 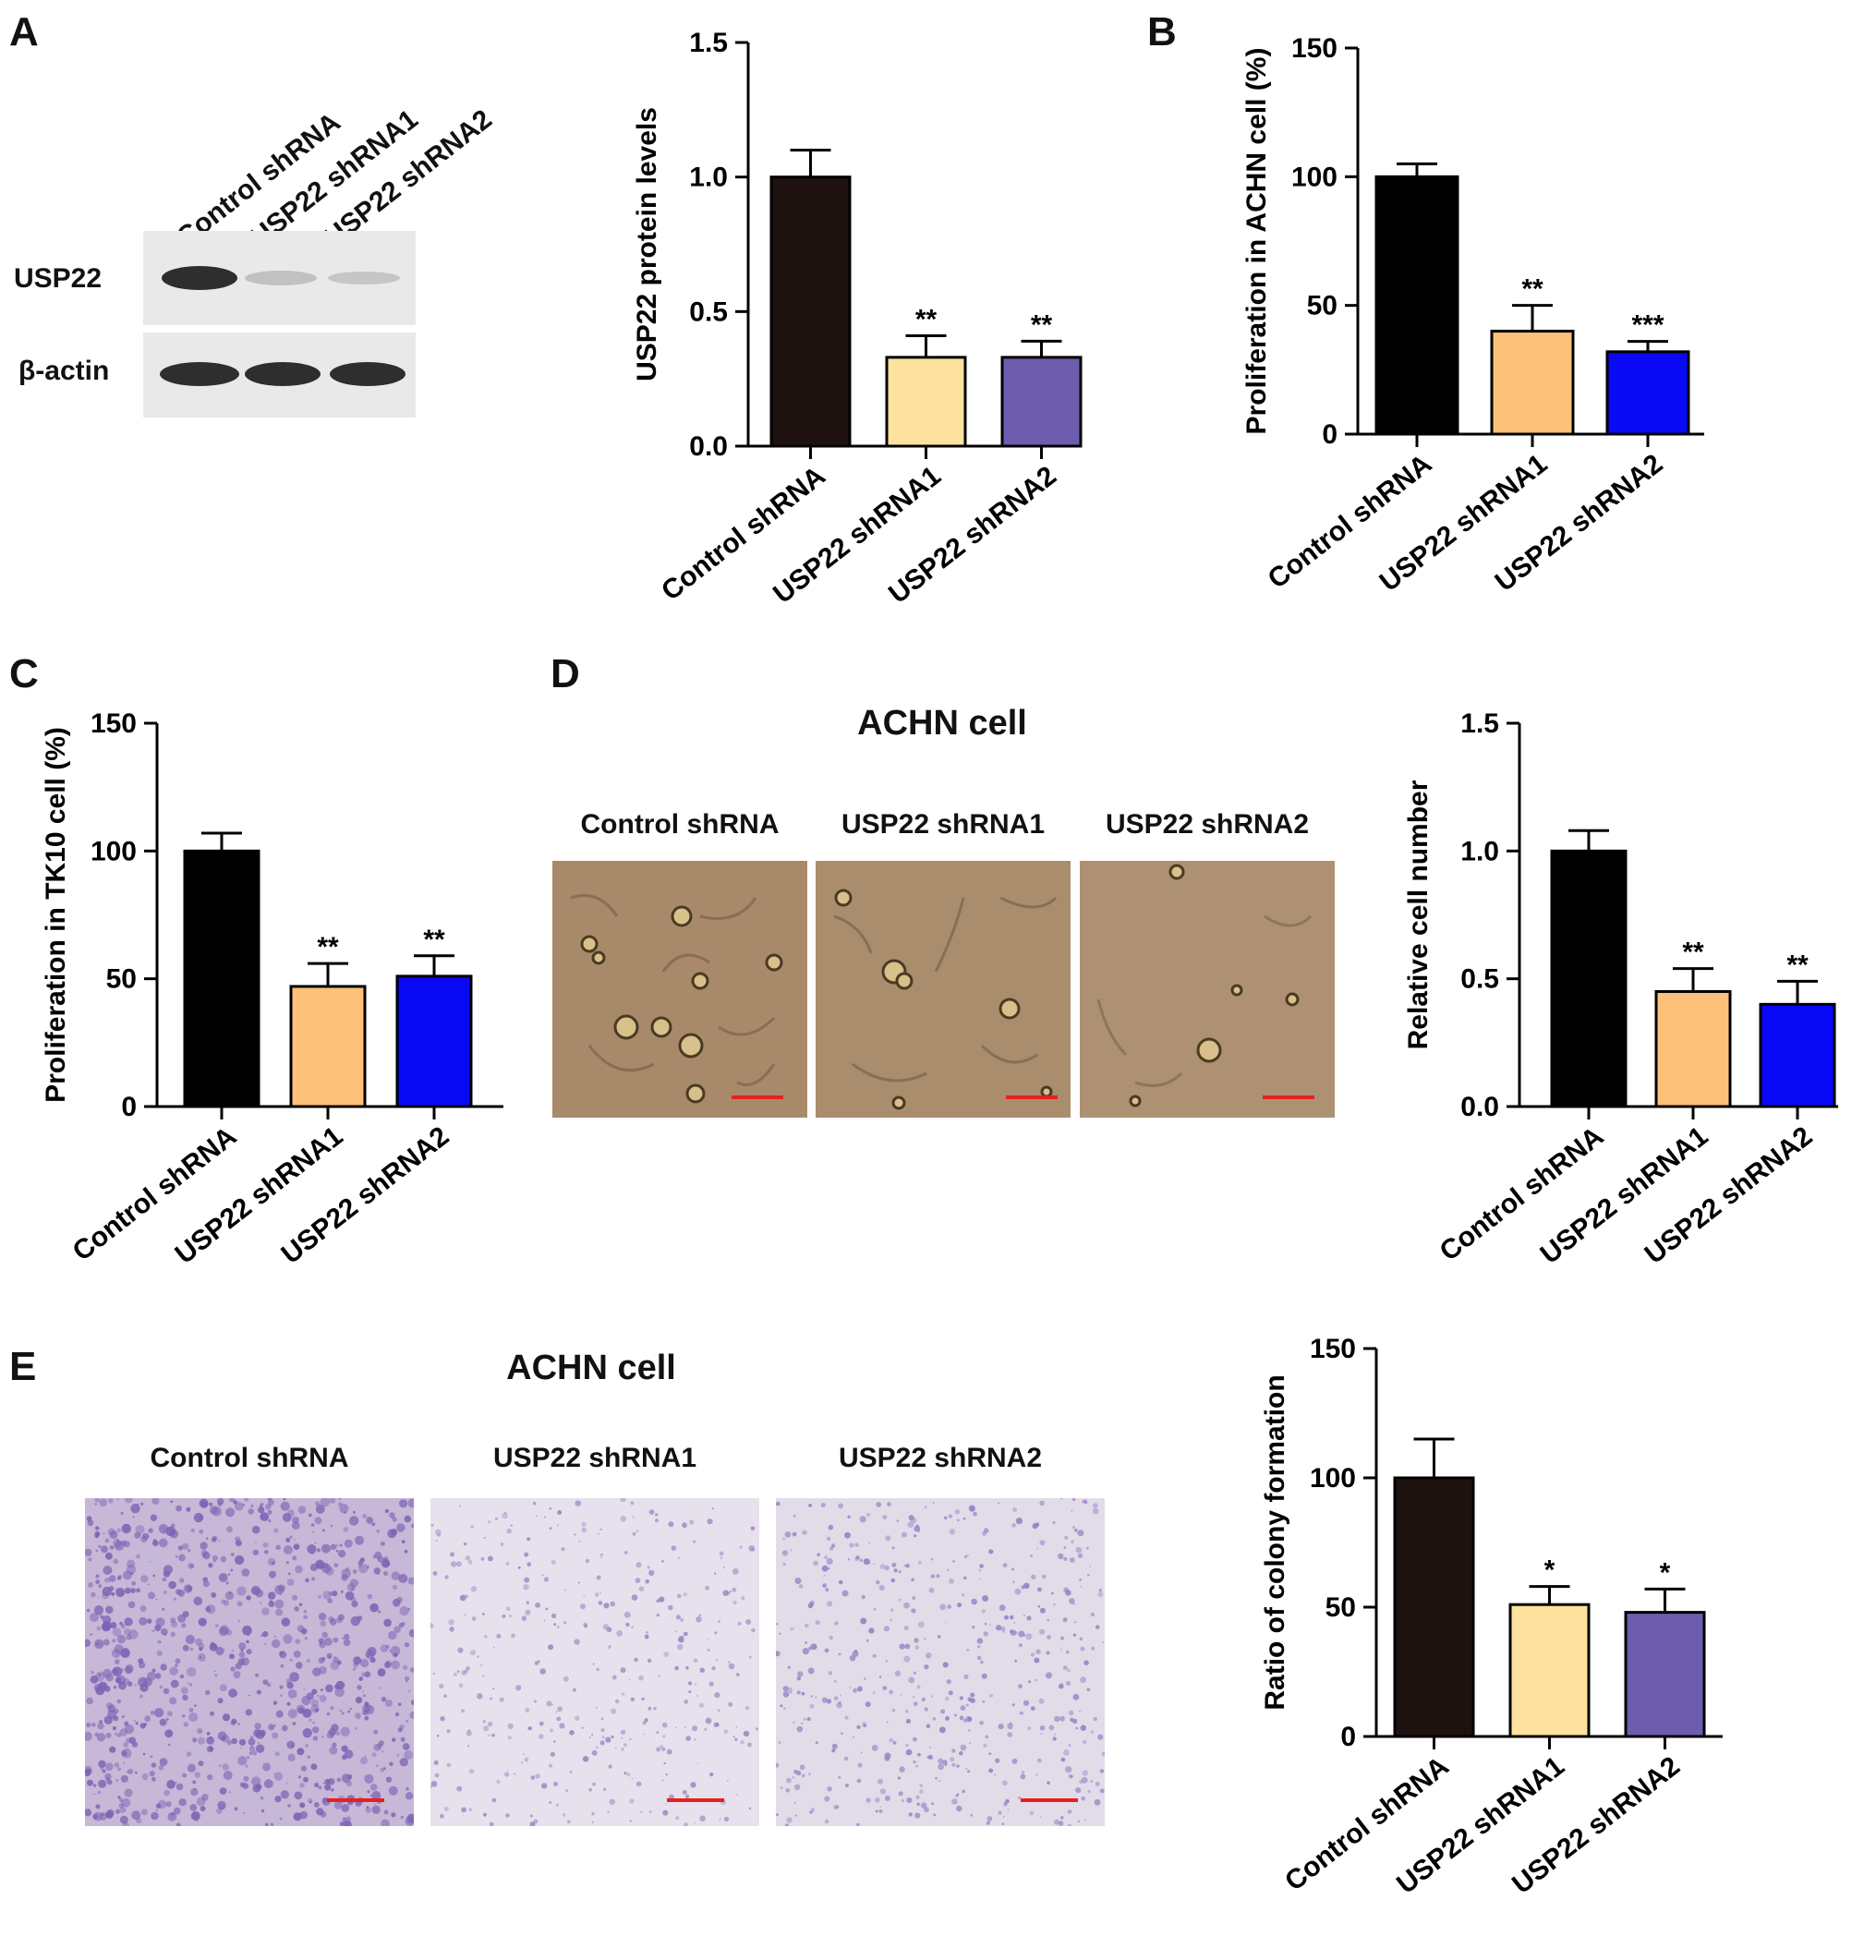 I want to click on panel-letter-d: D, so click(x=565, y=673).